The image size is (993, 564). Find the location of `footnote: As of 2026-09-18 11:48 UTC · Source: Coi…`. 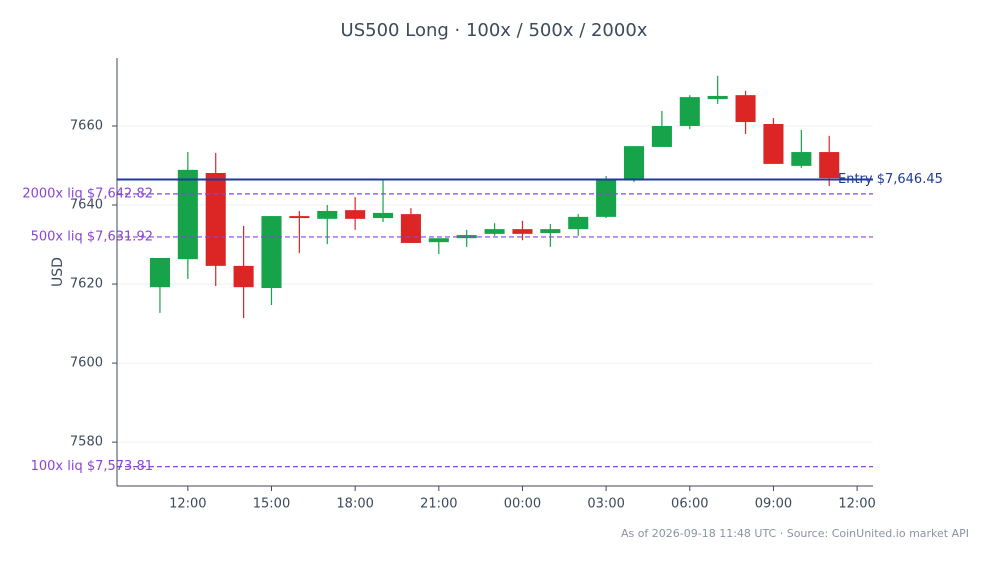

footnote: As of 2026-09-18 11:48 UTC · Source: Coi… is located at coordinates (795, 533).